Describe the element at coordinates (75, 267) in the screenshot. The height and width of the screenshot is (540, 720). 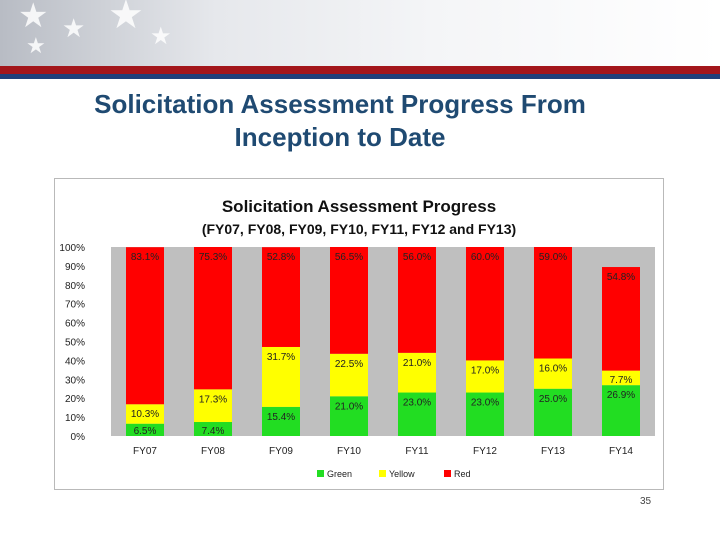
I see `y-tick-label: 90%` at that location.